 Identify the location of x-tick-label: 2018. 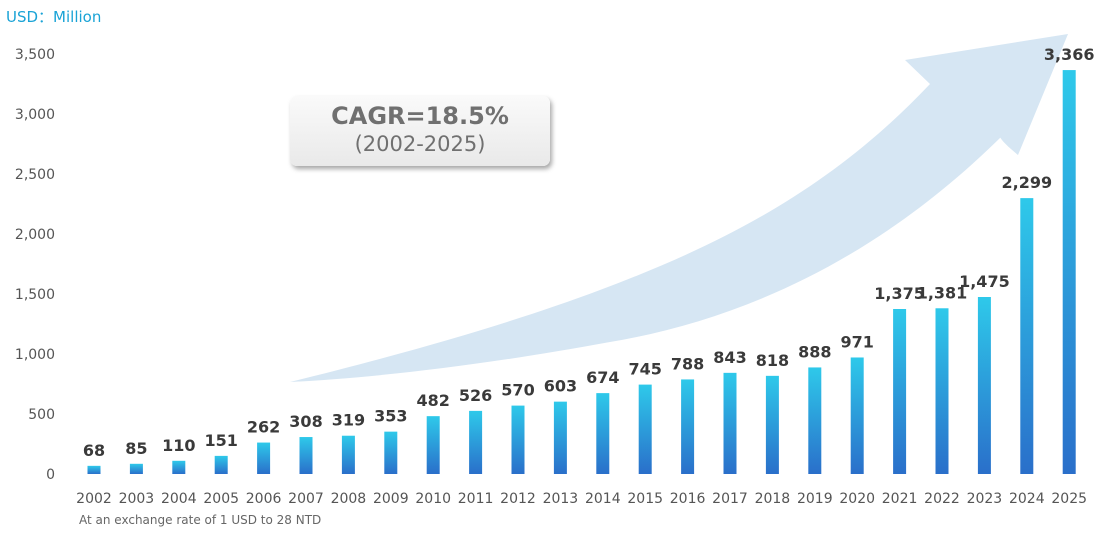
(773, 499).